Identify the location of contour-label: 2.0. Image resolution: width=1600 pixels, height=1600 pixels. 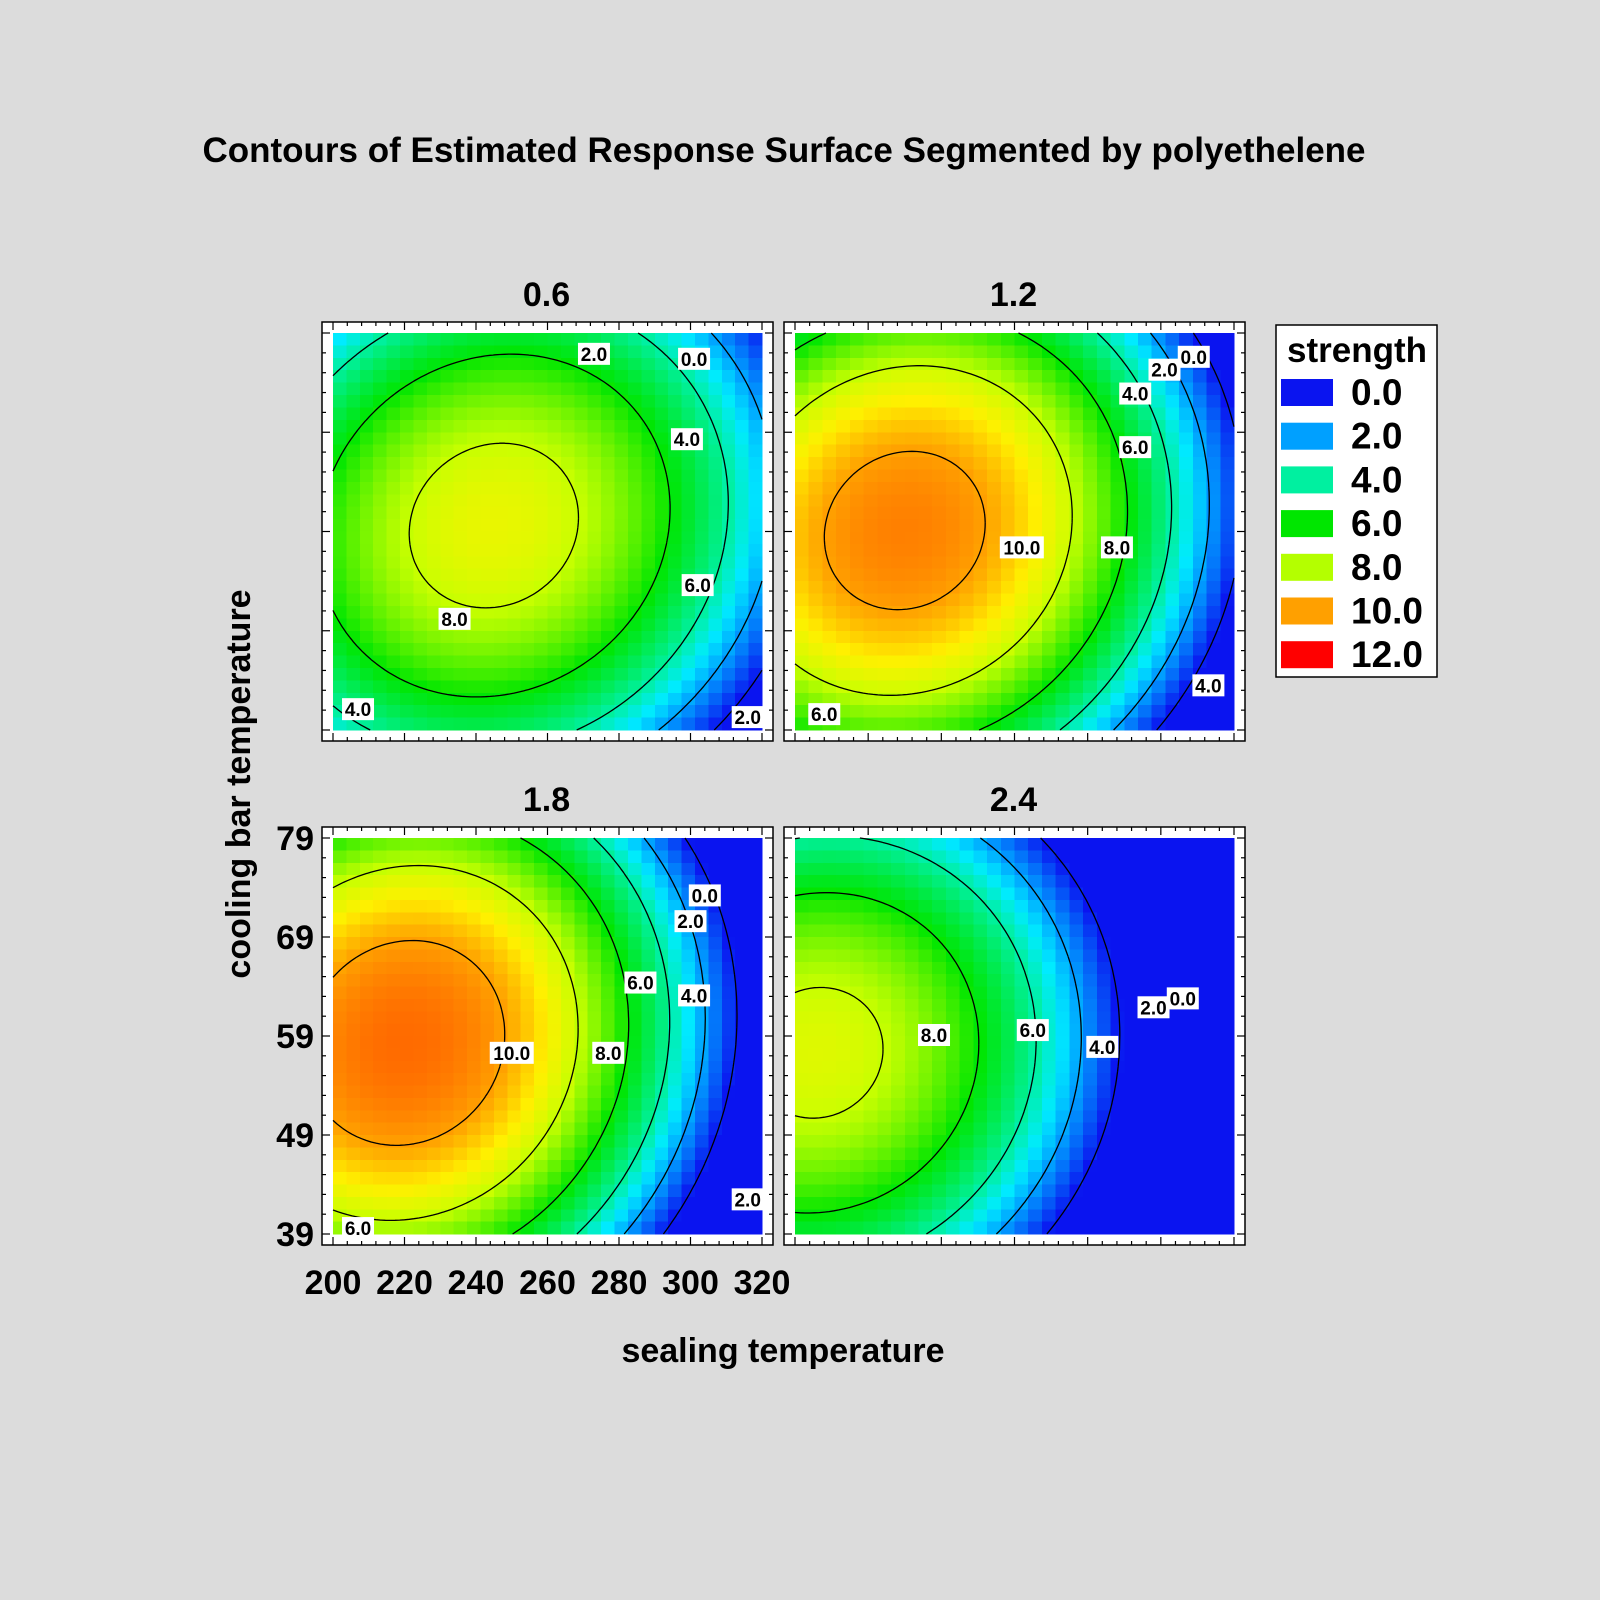
(747, 717).